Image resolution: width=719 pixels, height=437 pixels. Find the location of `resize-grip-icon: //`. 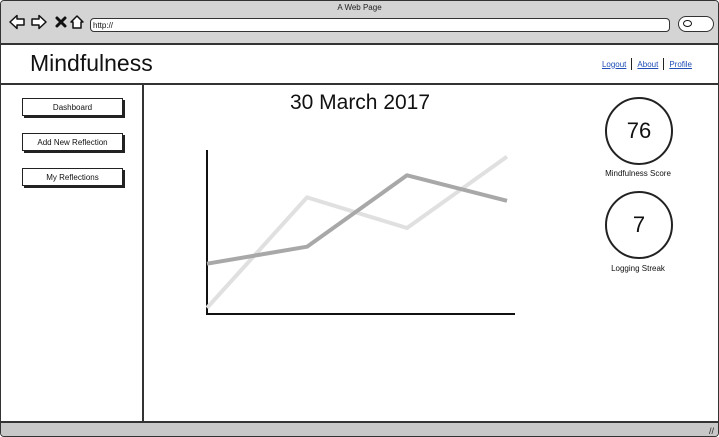

resize-grip-icon: // is located at coordinates (711, 431).